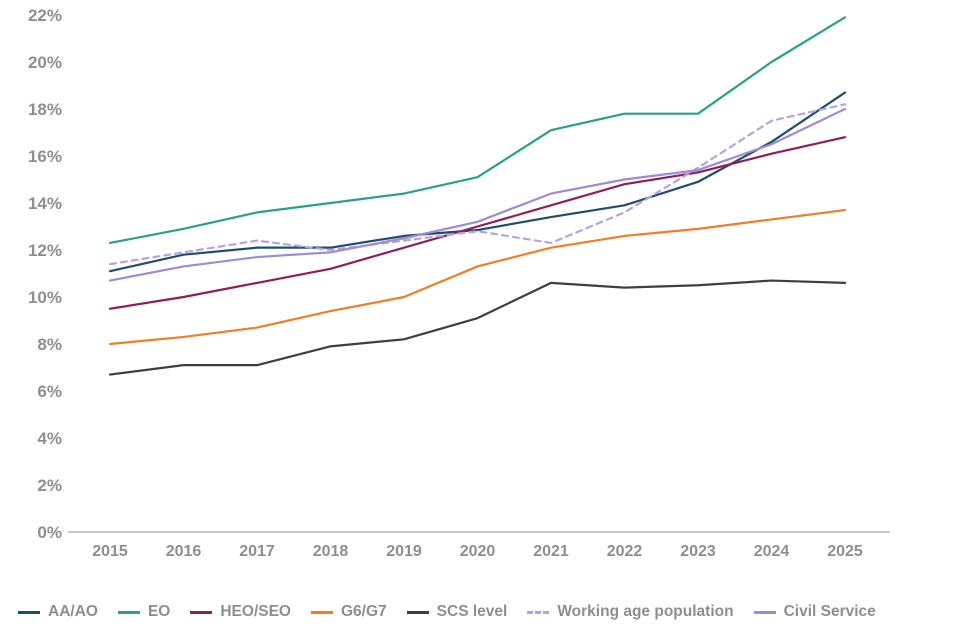 Image resolution: width=960 pixels, height=640 pixels. What do you see at coordinates (45, 250) in the screenshot?
I see `y-tick-label: 12%` at bounding box center [45, 250].